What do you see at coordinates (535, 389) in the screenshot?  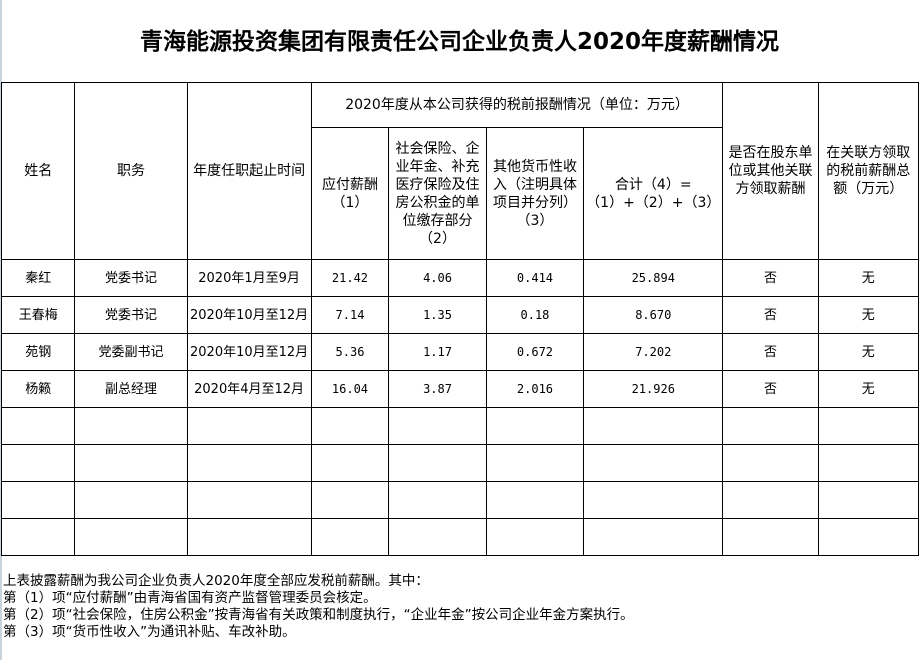 I see `cell-other: 2.016` at bounding box center [535, 389].